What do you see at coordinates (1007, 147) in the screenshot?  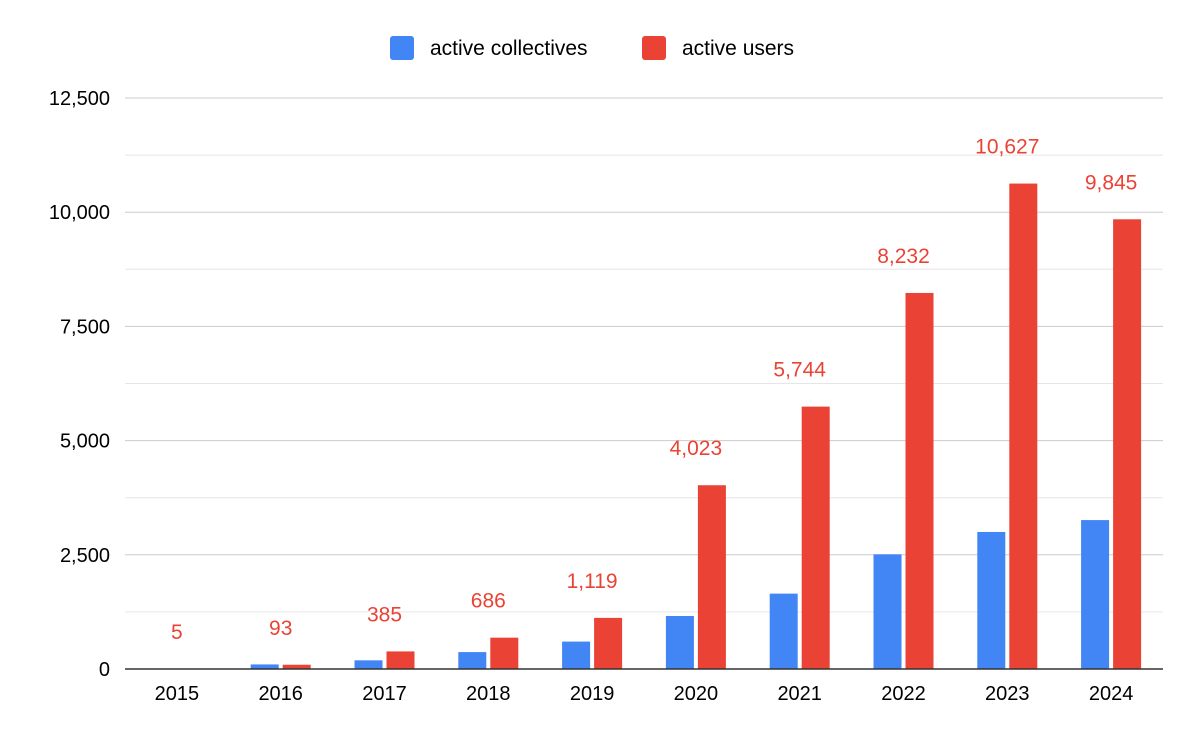 I see `data-label-active-users: 10,627` at bounding box center [1007, 147].